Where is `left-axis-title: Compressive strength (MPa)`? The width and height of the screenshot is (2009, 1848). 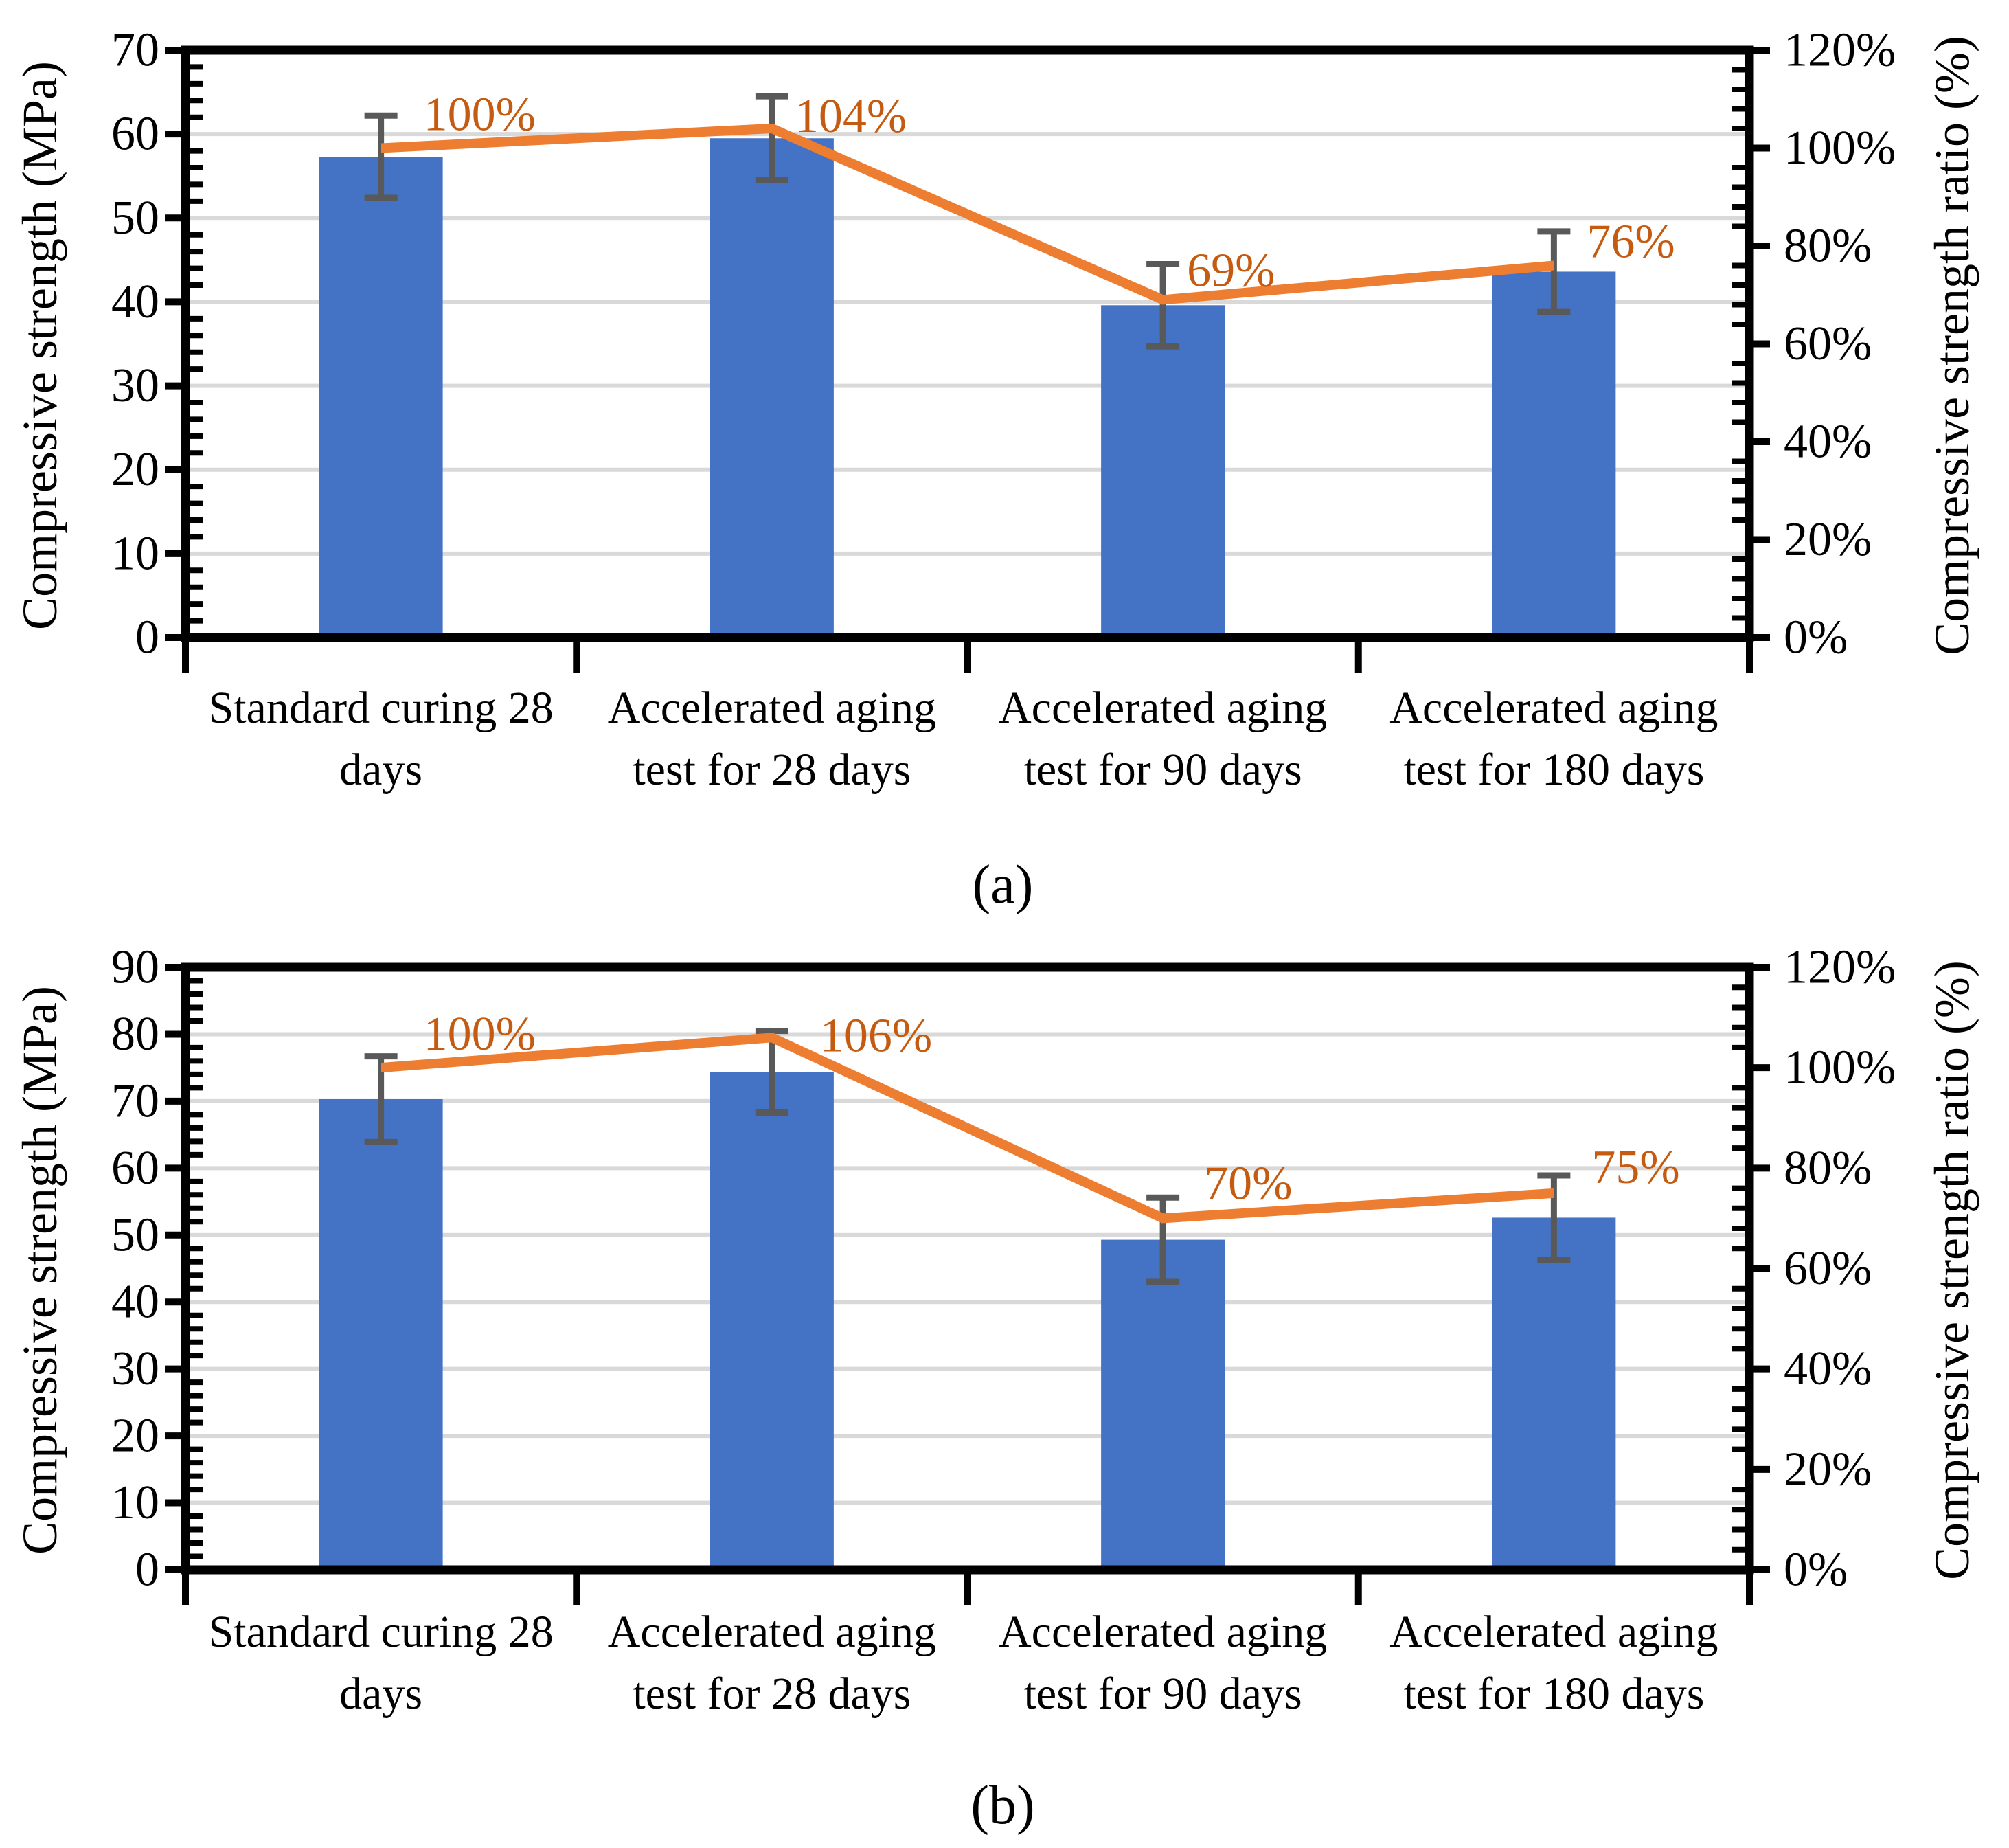
left-axis-title: Compressive strength (MPa) is located at coordinates (39, 1270).